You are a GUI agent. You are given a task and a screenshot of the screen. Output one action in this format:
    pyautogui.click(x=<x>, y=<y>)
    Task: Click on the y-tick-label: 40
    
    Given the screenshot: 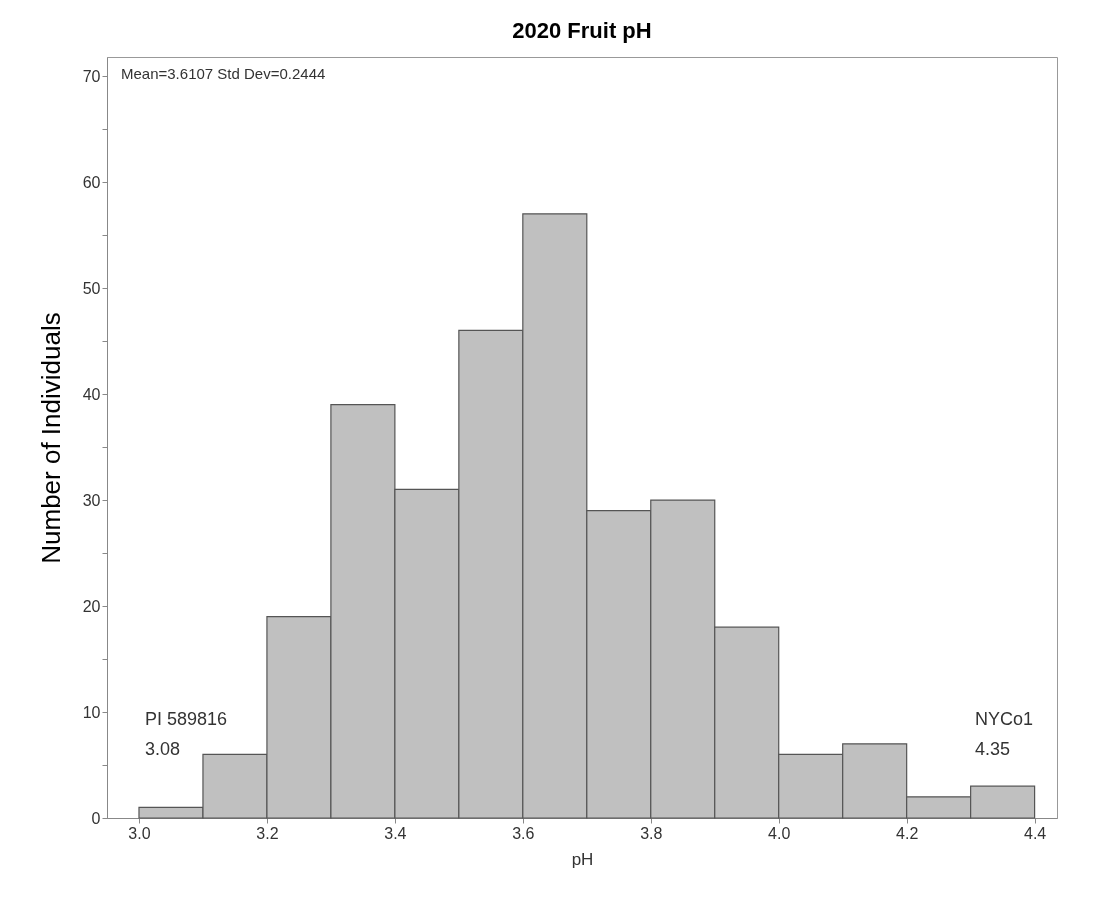 What is the action you would take?
    pyautogui.click(x=91, y=394)
    